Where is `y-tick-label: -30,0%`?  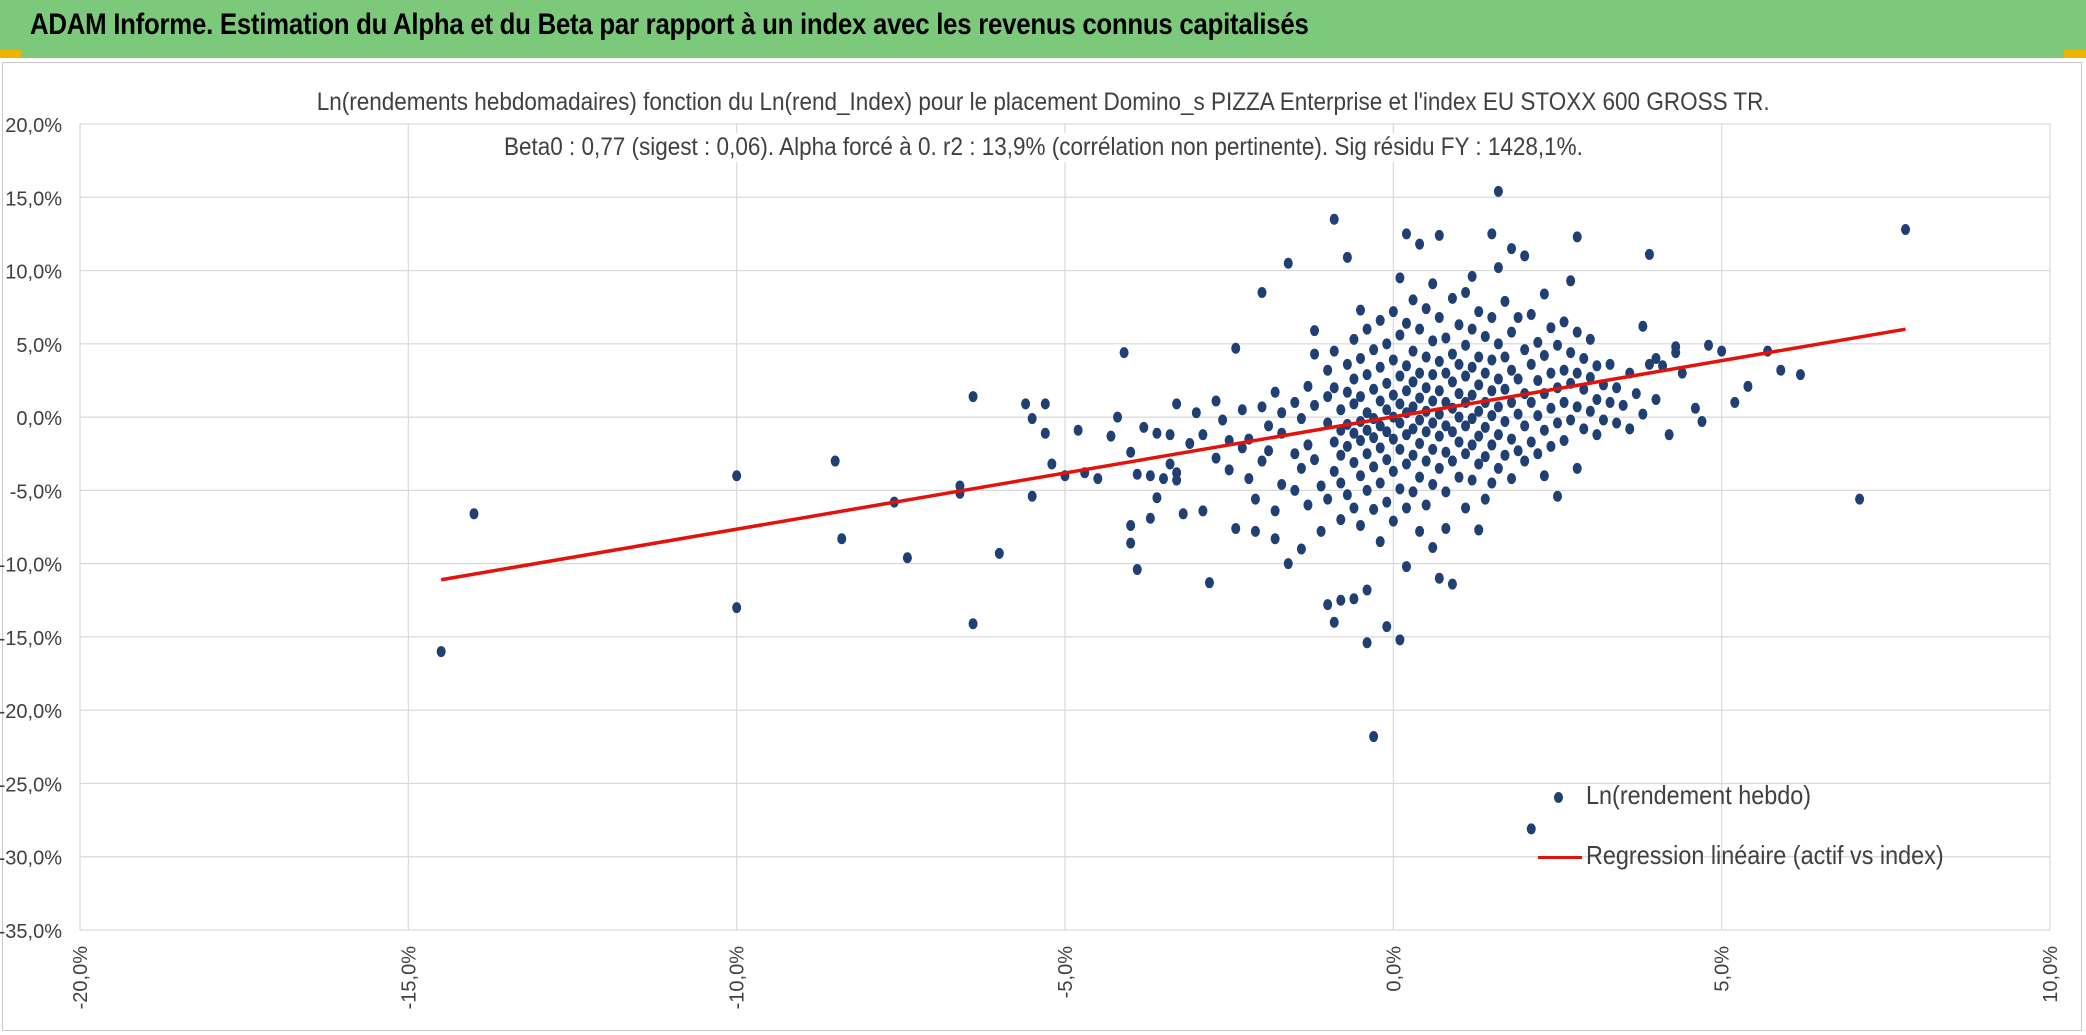
y-tick-label: -30,0% is located at coordinates (31, 859).